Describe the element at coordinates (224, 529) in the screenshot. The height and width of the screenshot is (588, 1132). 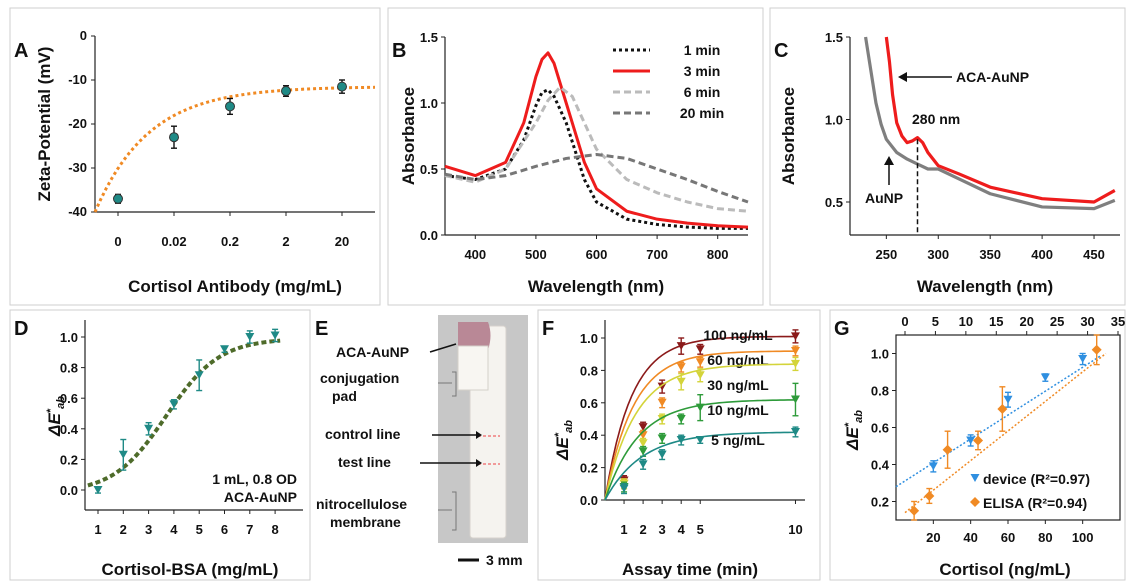
I see `d-x-tick-label: 6` at that location.